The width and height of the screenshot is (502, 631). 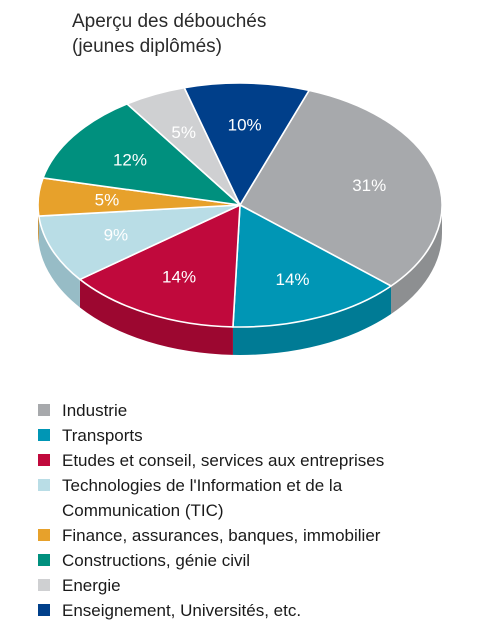 What do you see at coordinates (221, 535) in the screenshot?
I see `legend-label: Finance, assurances, banques, immobilier` at bounding box center [221, 535].